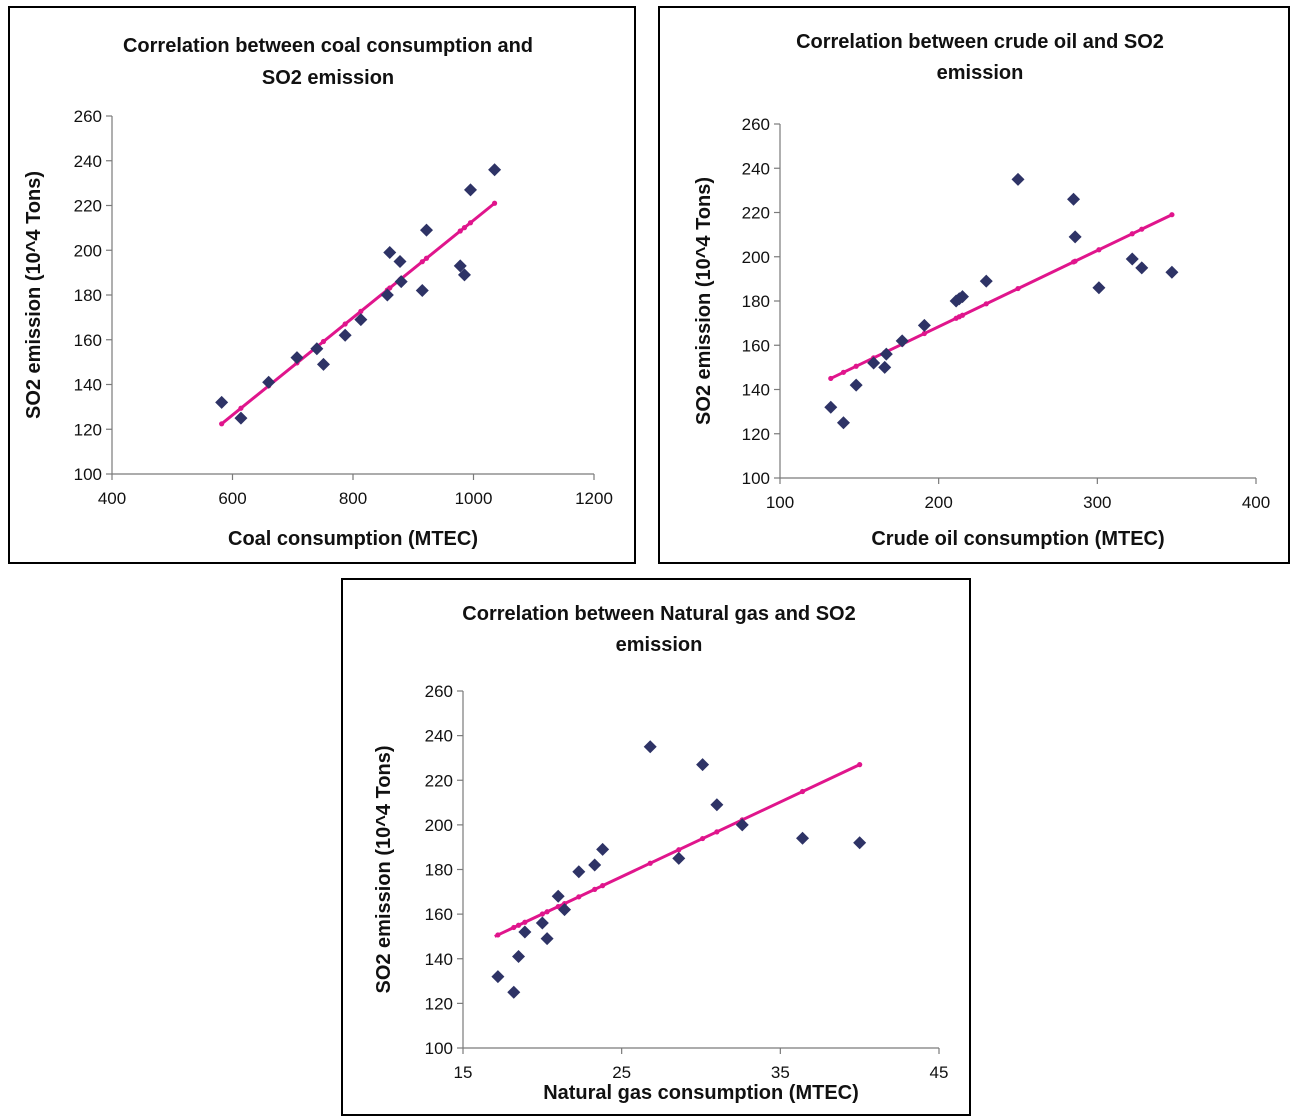 This screenshot has height=1120, width=1296. What do you see at coordinates (353, 498) in the screenshot?
I see `x-tick-label: 800` at bounding box center [353, 498].